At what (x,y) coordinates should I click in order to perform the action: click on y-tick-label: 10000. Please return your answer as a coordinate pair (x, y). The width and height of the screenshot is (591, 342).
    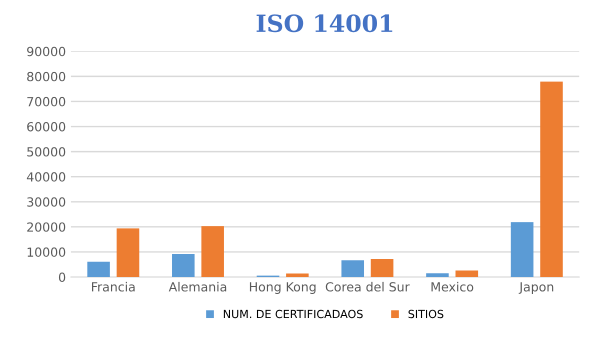
    Looking at the image, I should click on (47, 252).